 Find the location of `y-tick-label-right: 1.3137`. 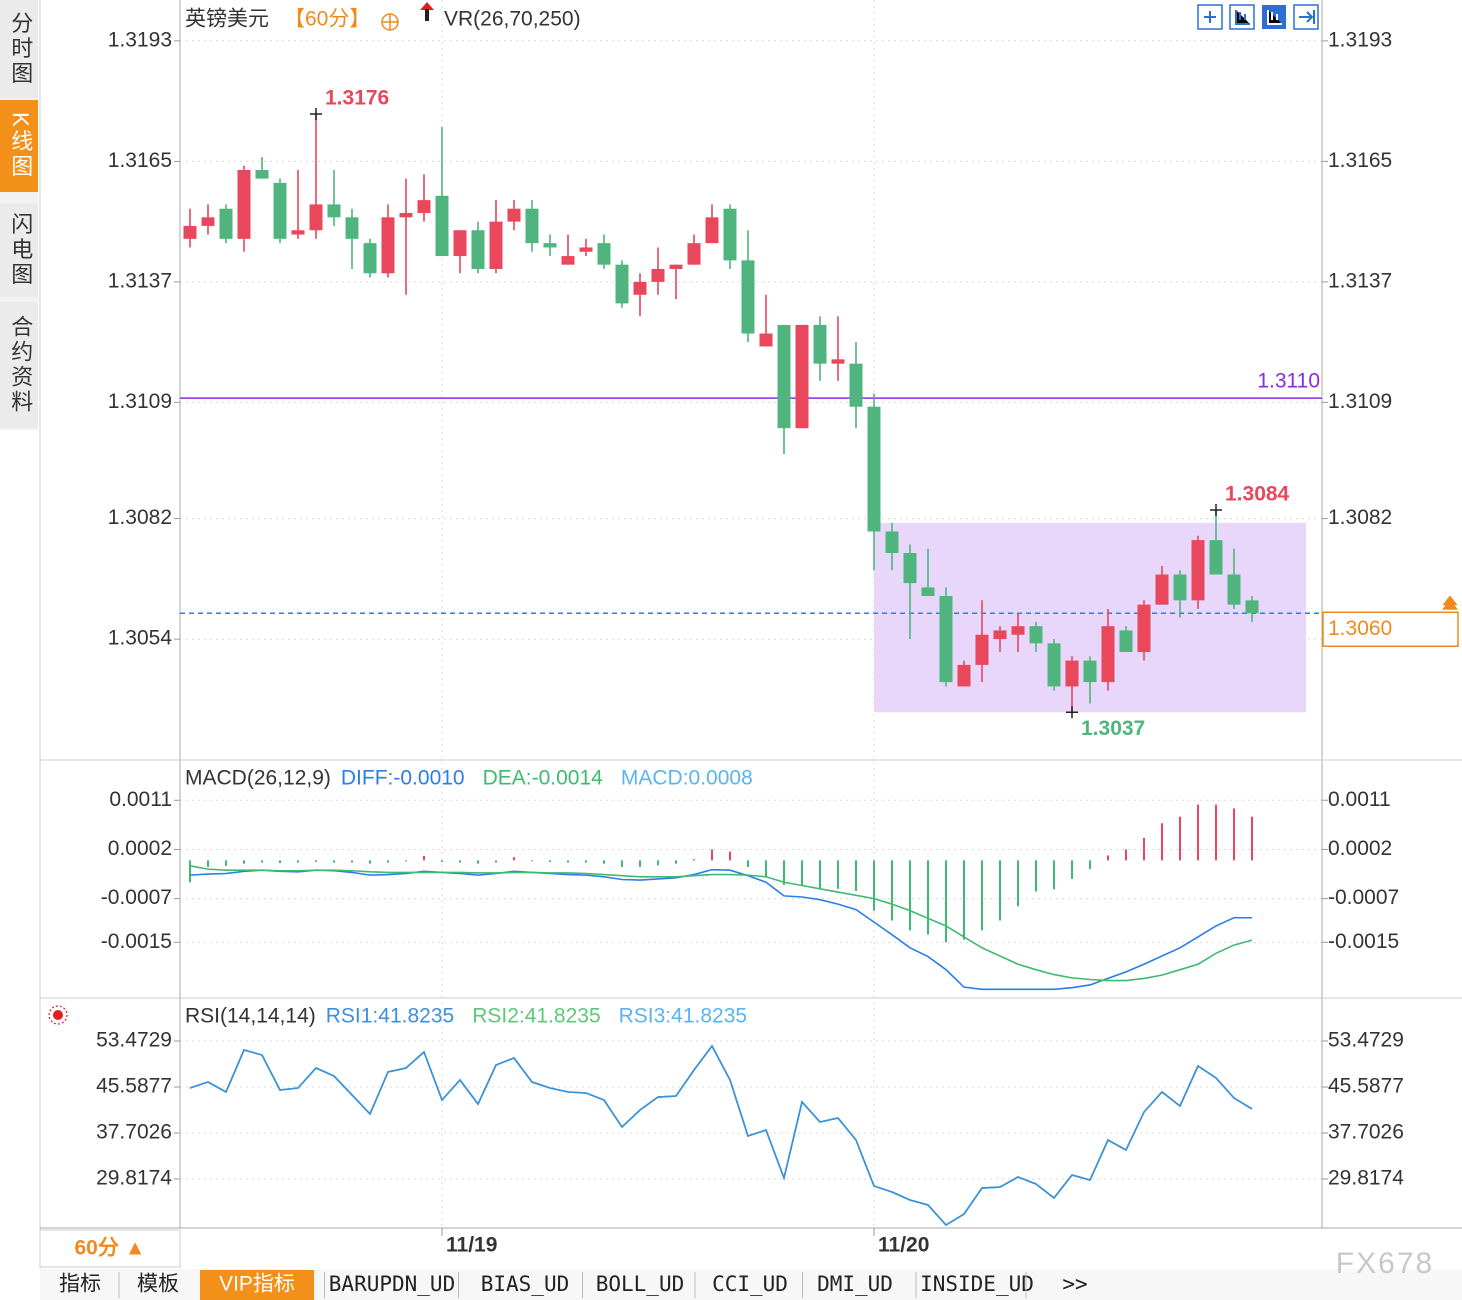

y-tick-label-right: 1.3137 is located at coordinates (1360, 280).